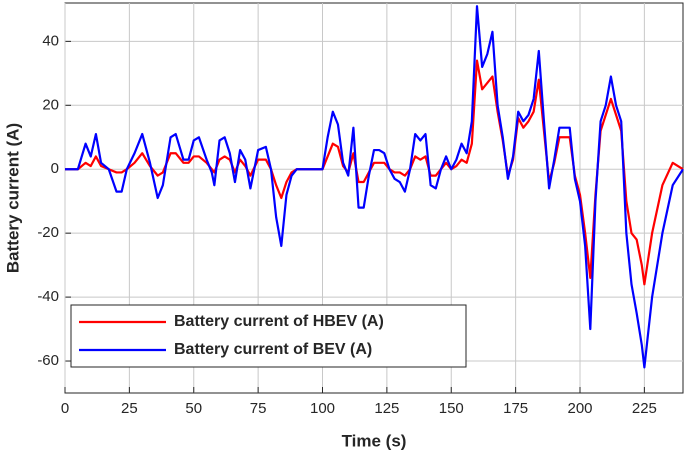  Describe the element at coordinates (48, 296) in the screenshot. I see `y-tick-label: -40` at that location.